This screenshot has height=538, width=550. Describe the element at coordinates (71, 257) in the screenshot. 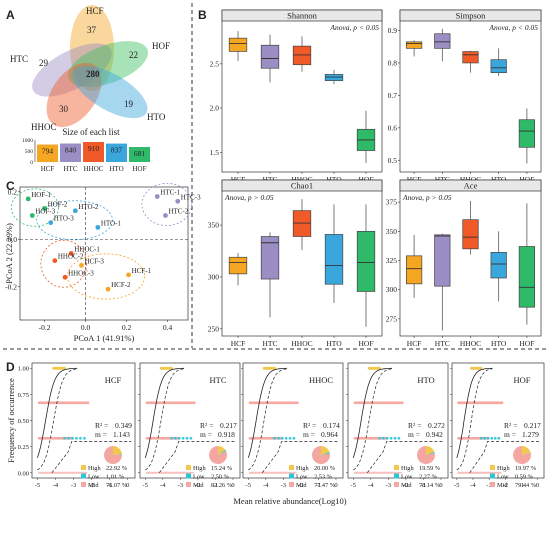

I see `pcoa-point-label: HHOC-2` at that location.